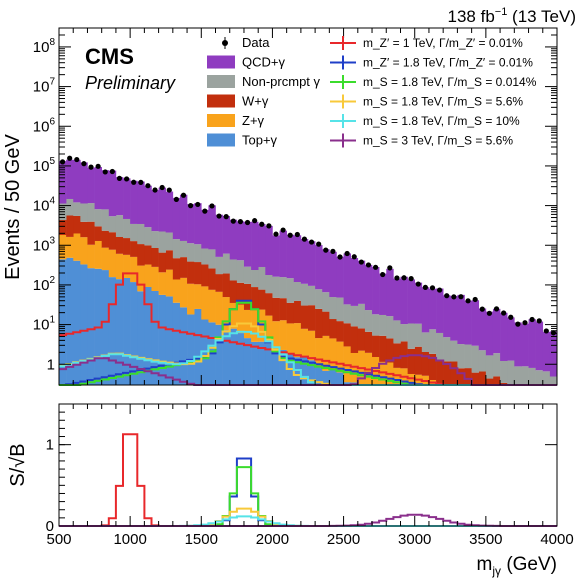 This screenshot has height=578, width=580. Describe the element at coordinates (260, 140) in the screenshot. I see `legend-label-top: Top+γ` at that location.